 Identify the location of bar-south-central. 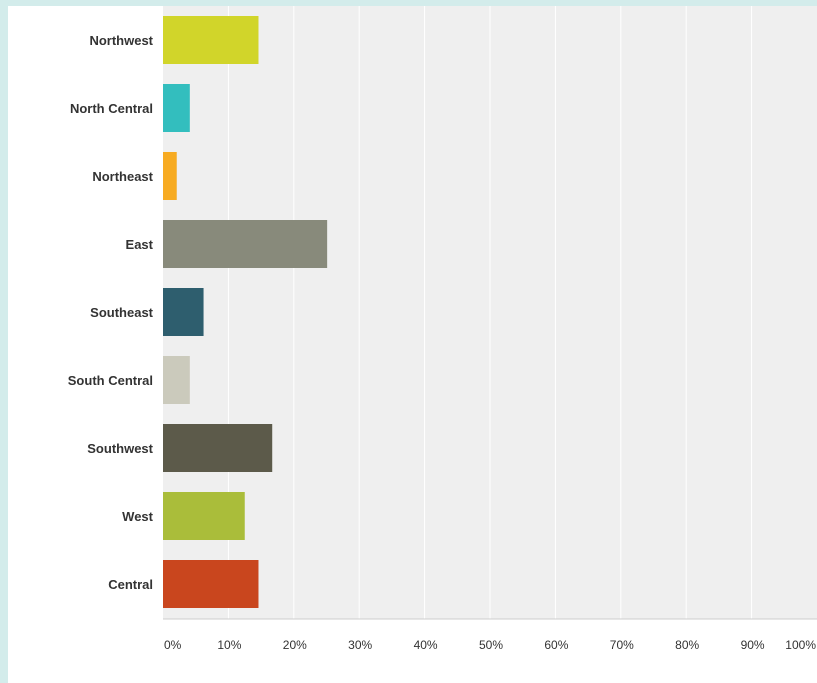
(176, 380).